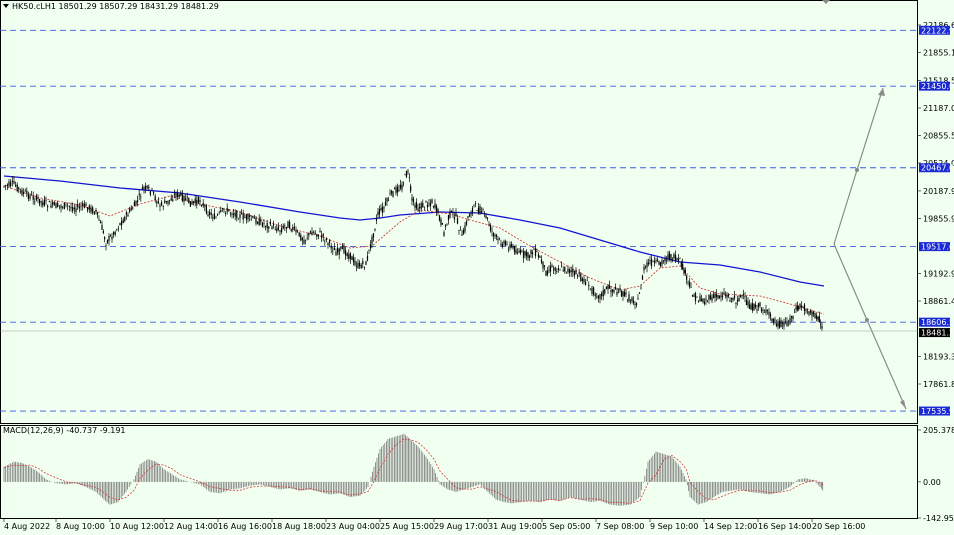 This screenshot has width=954, height=535. What do you see at coordinates (838, 526) in the screenshot?
I see `time-tick-label: 20 Sep 16:00` at bounding box center [838, 526].